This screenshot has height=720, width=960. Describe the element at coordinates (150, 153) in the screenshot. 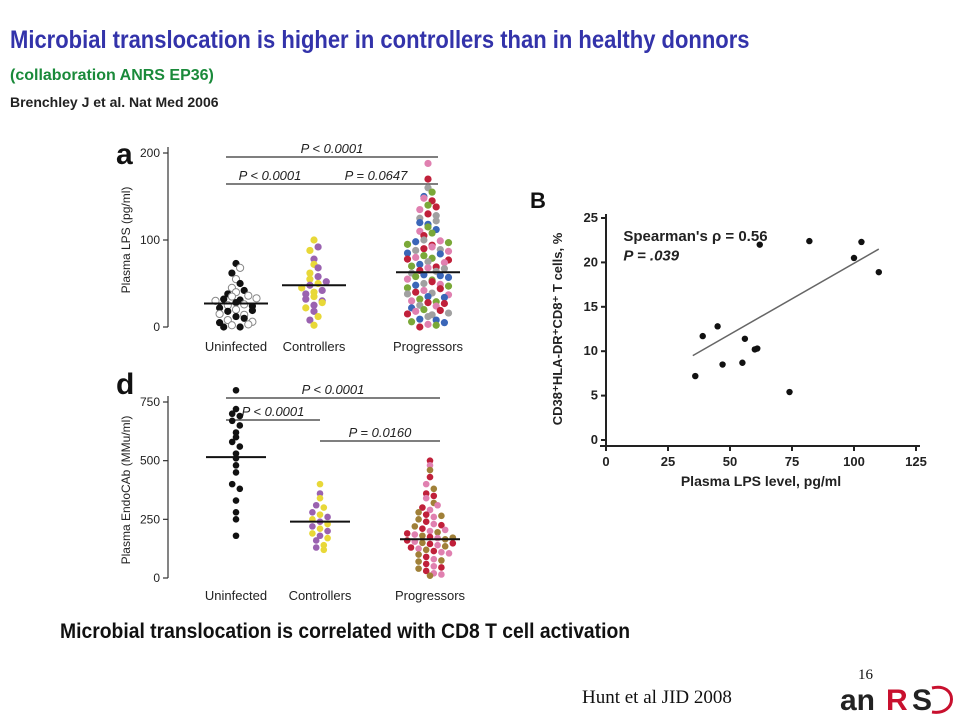

I see `y-tick-label: 200` at that location.